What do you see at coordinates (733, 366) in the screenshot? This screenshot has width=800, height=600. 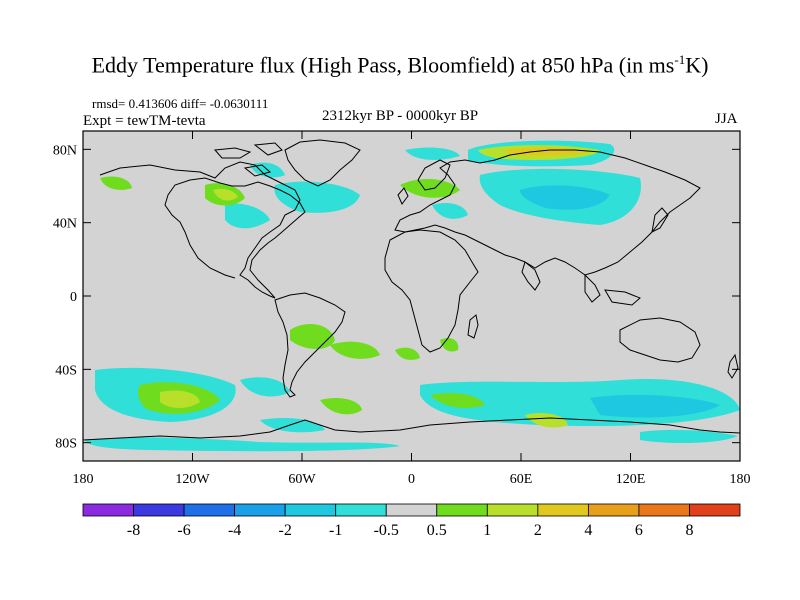 I see `new-zealand-coast` at bounding box center [733, 366].